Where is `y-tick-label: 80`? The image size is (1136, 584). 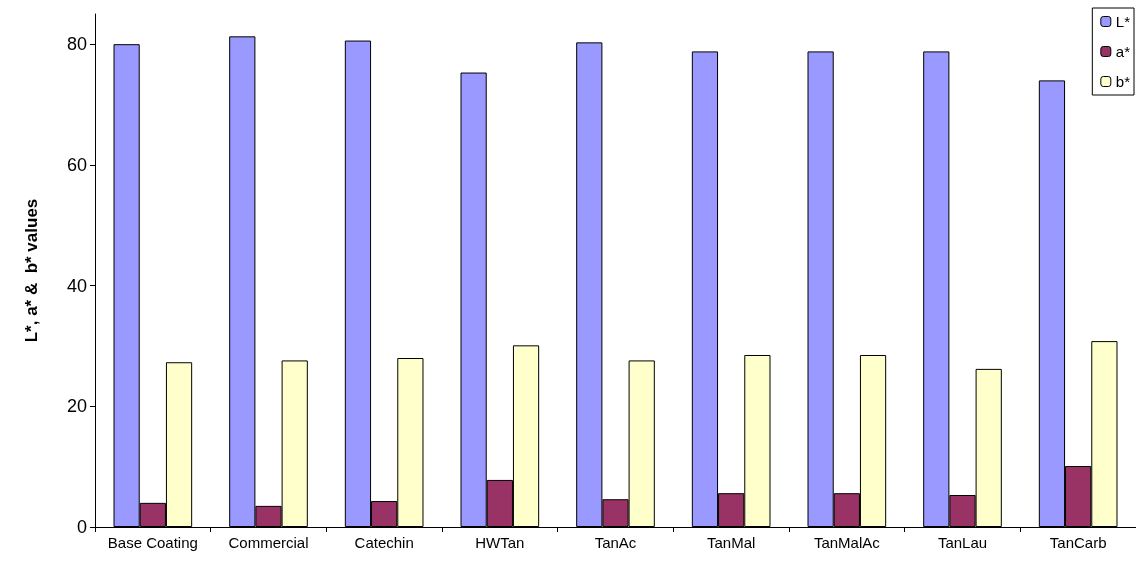
y-tick-label: 80 is located at coordinates (76, 44).